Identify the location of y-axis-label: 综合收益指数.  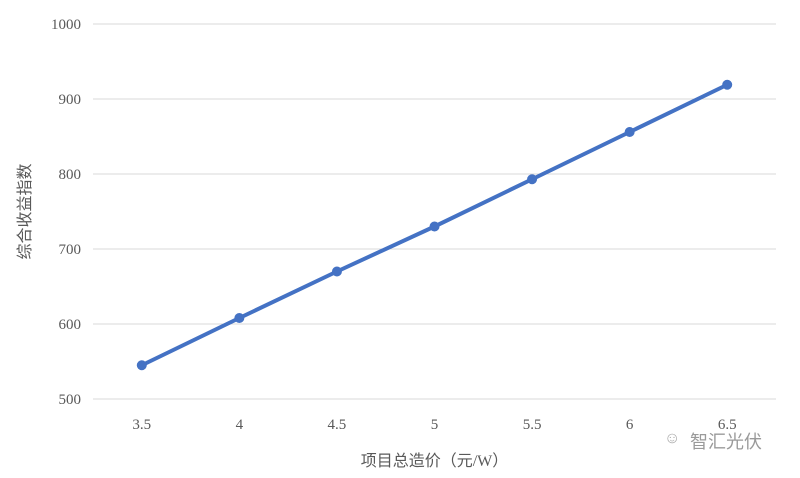
(25, 211).